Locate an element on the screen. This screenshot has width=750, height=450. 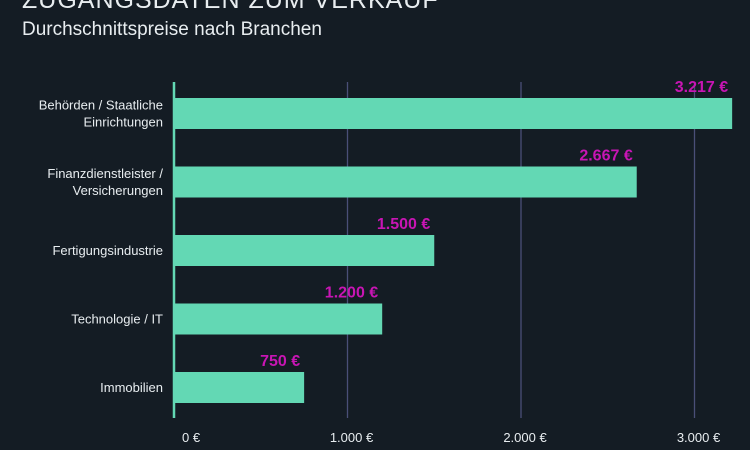
x-tick-label: 1.000 € is located at coordinates (352, 437).